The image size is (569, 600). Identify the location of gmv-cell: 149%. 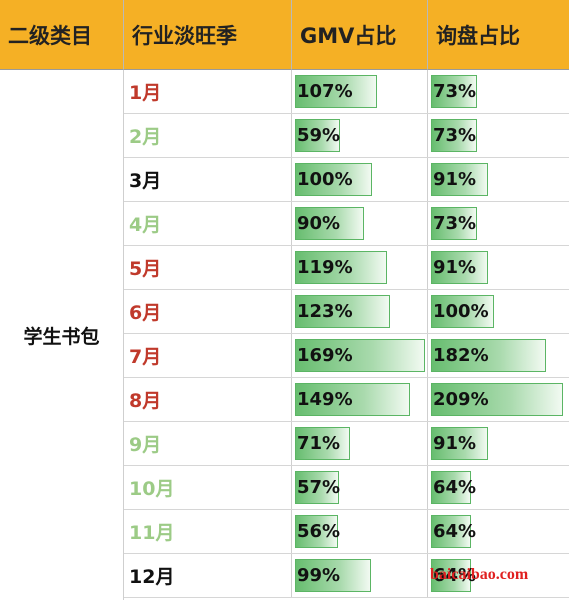
(360, 399).